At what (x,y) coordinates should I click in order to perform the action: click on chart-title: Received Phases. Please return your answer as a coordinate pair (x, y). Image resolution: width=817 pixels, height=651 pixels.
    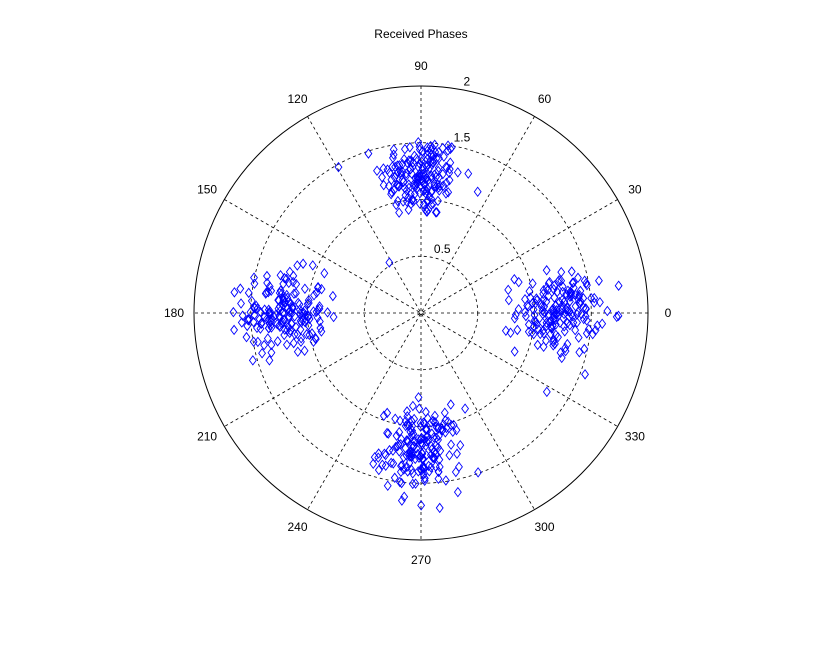
    Looking at the image, I should click on (420, 34).